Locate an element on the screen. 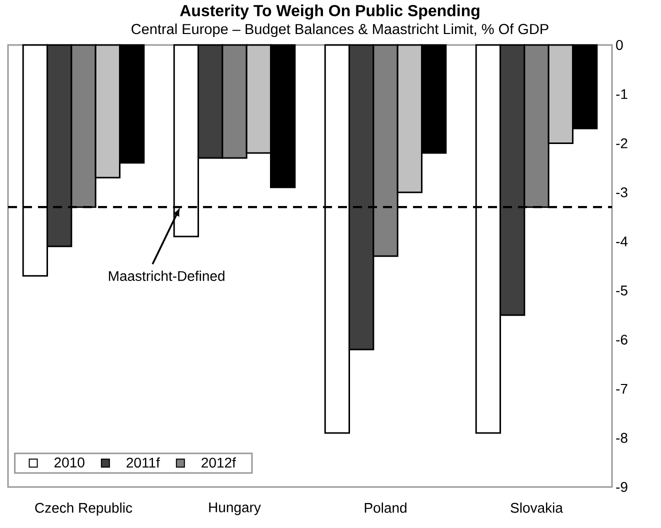  y-tick-label: -2 is located at coordinates (622, 143).